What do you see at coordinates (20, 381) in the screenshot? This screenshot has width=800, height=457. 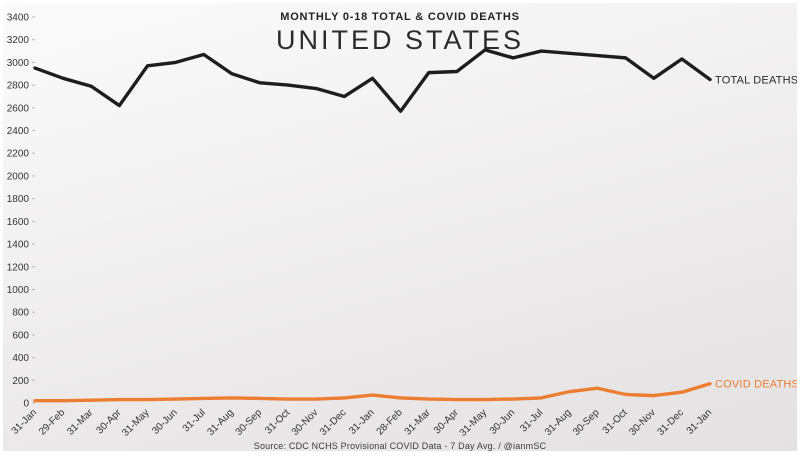 I see `y-axis-tick-label: 200` at bounding box center [20, 381].